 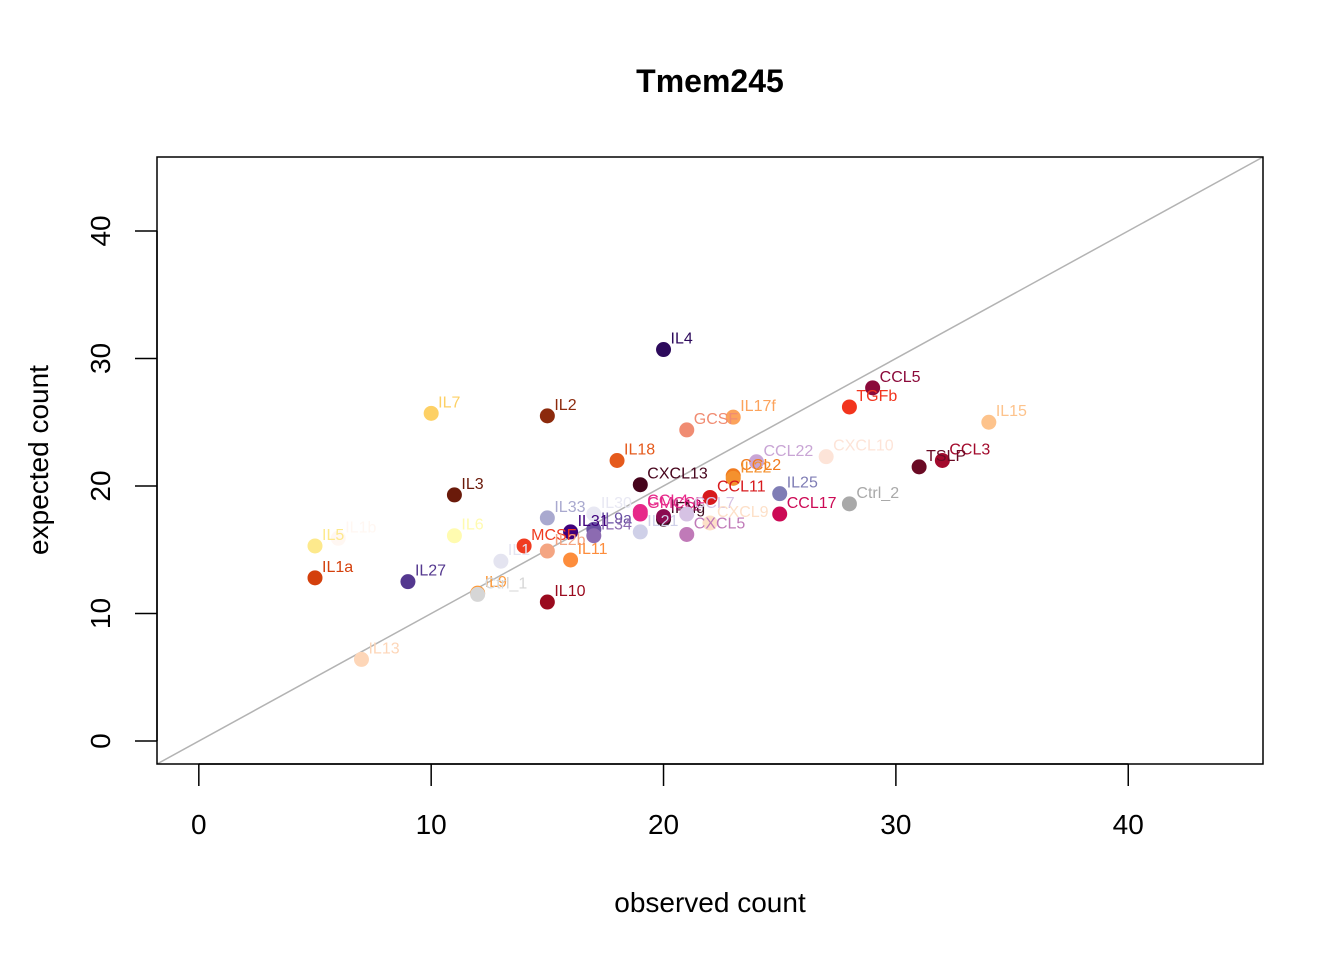 I want to click on point-label: IL33, so click(x=569, y=507).